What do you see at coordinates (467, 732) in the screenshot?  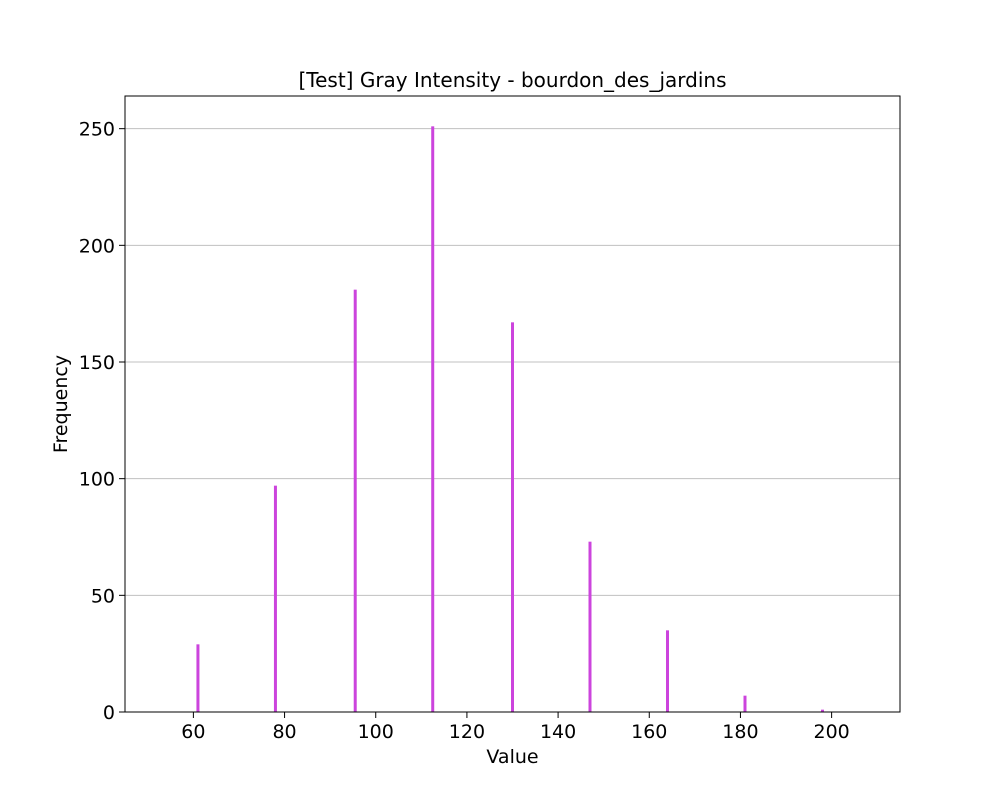 I see `x-tick-label: 120` at bounding box center [467, 732].